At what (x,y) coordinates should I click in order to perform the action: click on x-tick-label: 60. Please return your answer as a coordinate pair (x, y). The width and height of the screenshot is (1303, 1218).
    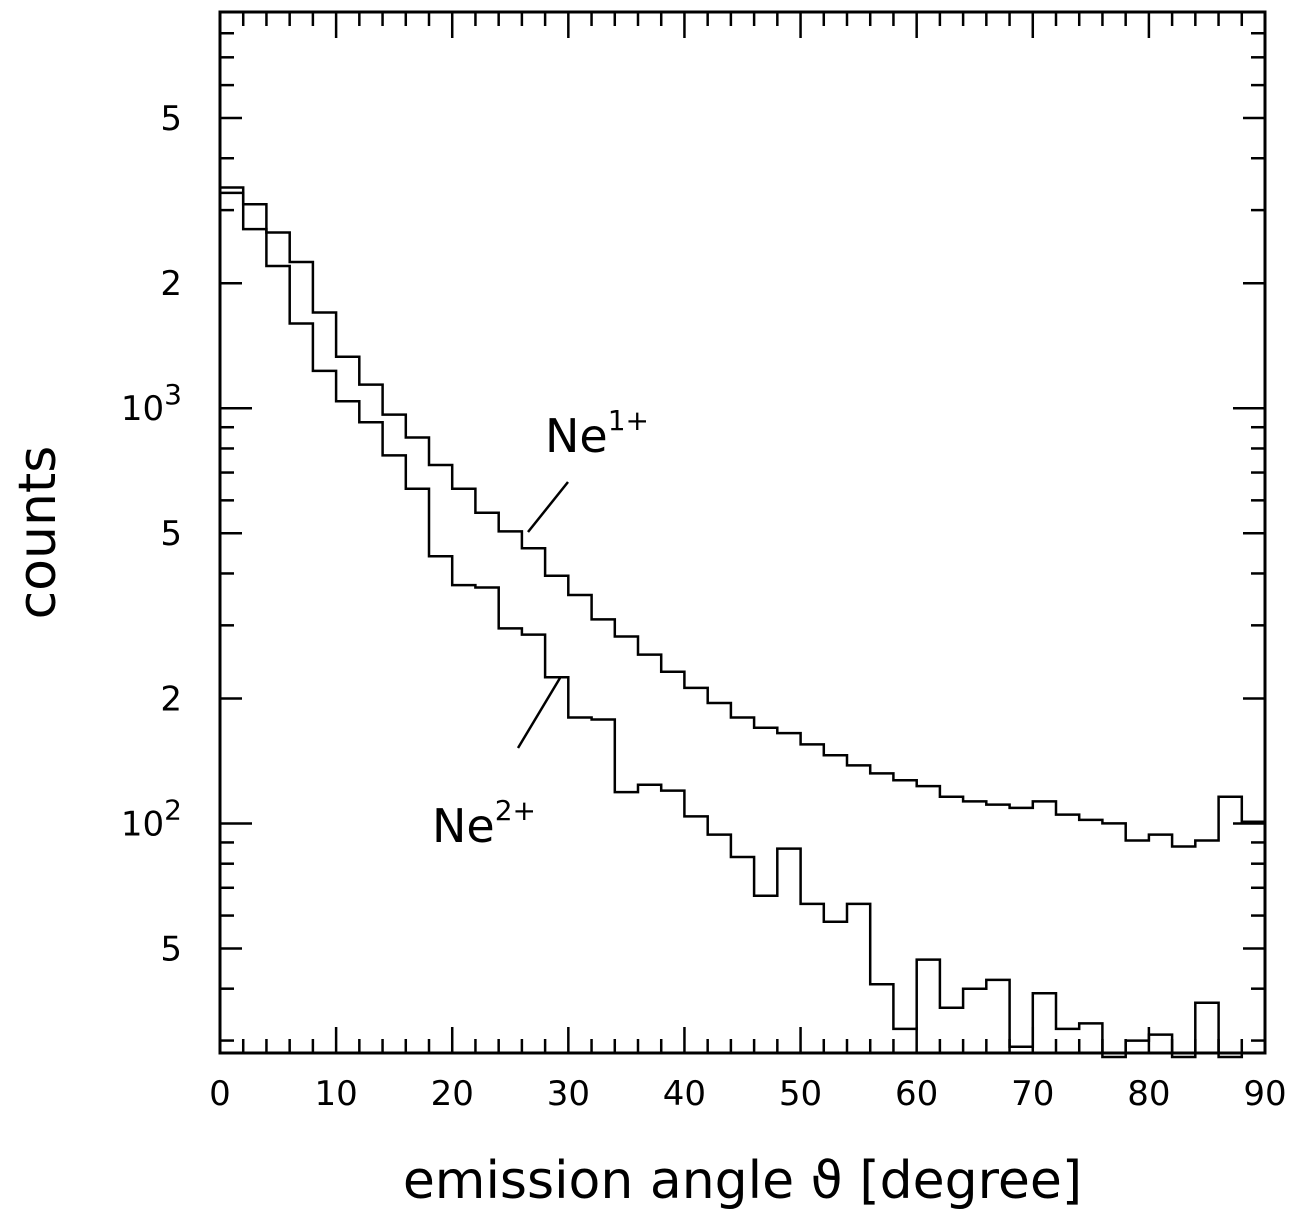
    Looking at the image, I should click on (916, 1094).